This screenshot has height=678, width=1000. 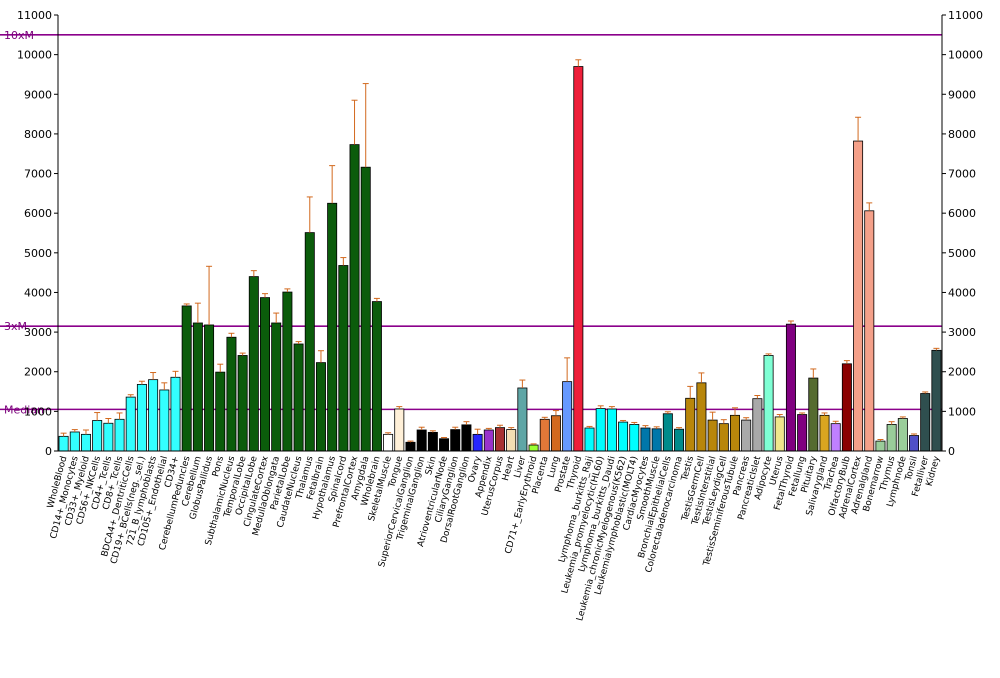 I want to click on y-tick-label-left-10: 10000, so click(x=34, y=55).